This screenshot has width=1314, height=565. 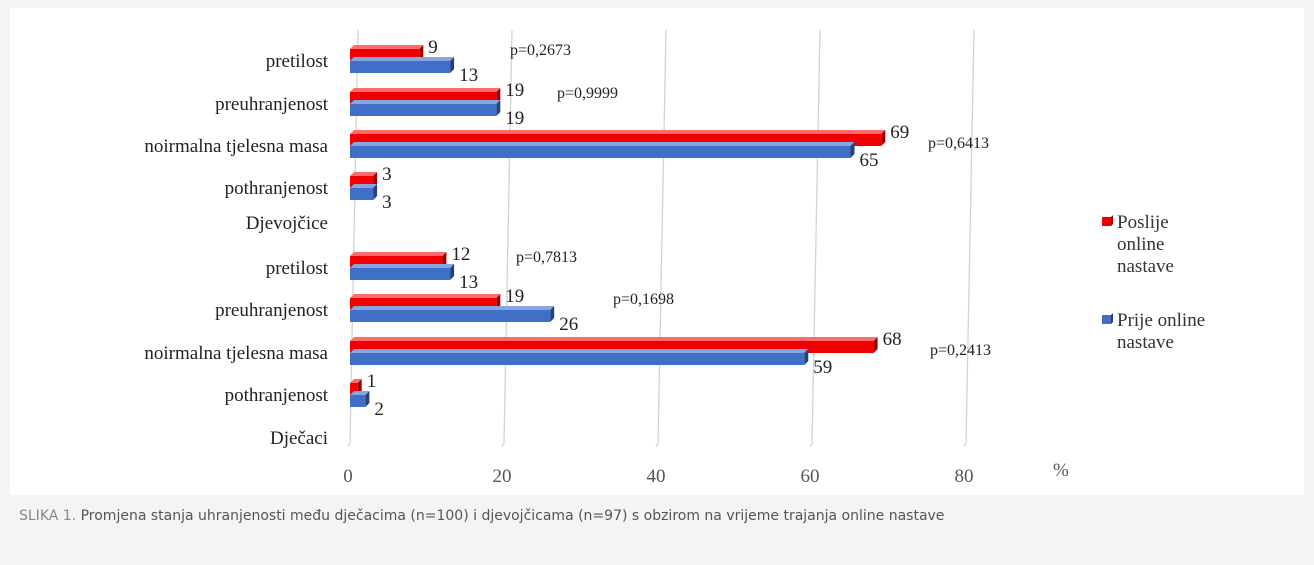 I want to click on x-tick-label-20: 20, so click(x=502, y=476).